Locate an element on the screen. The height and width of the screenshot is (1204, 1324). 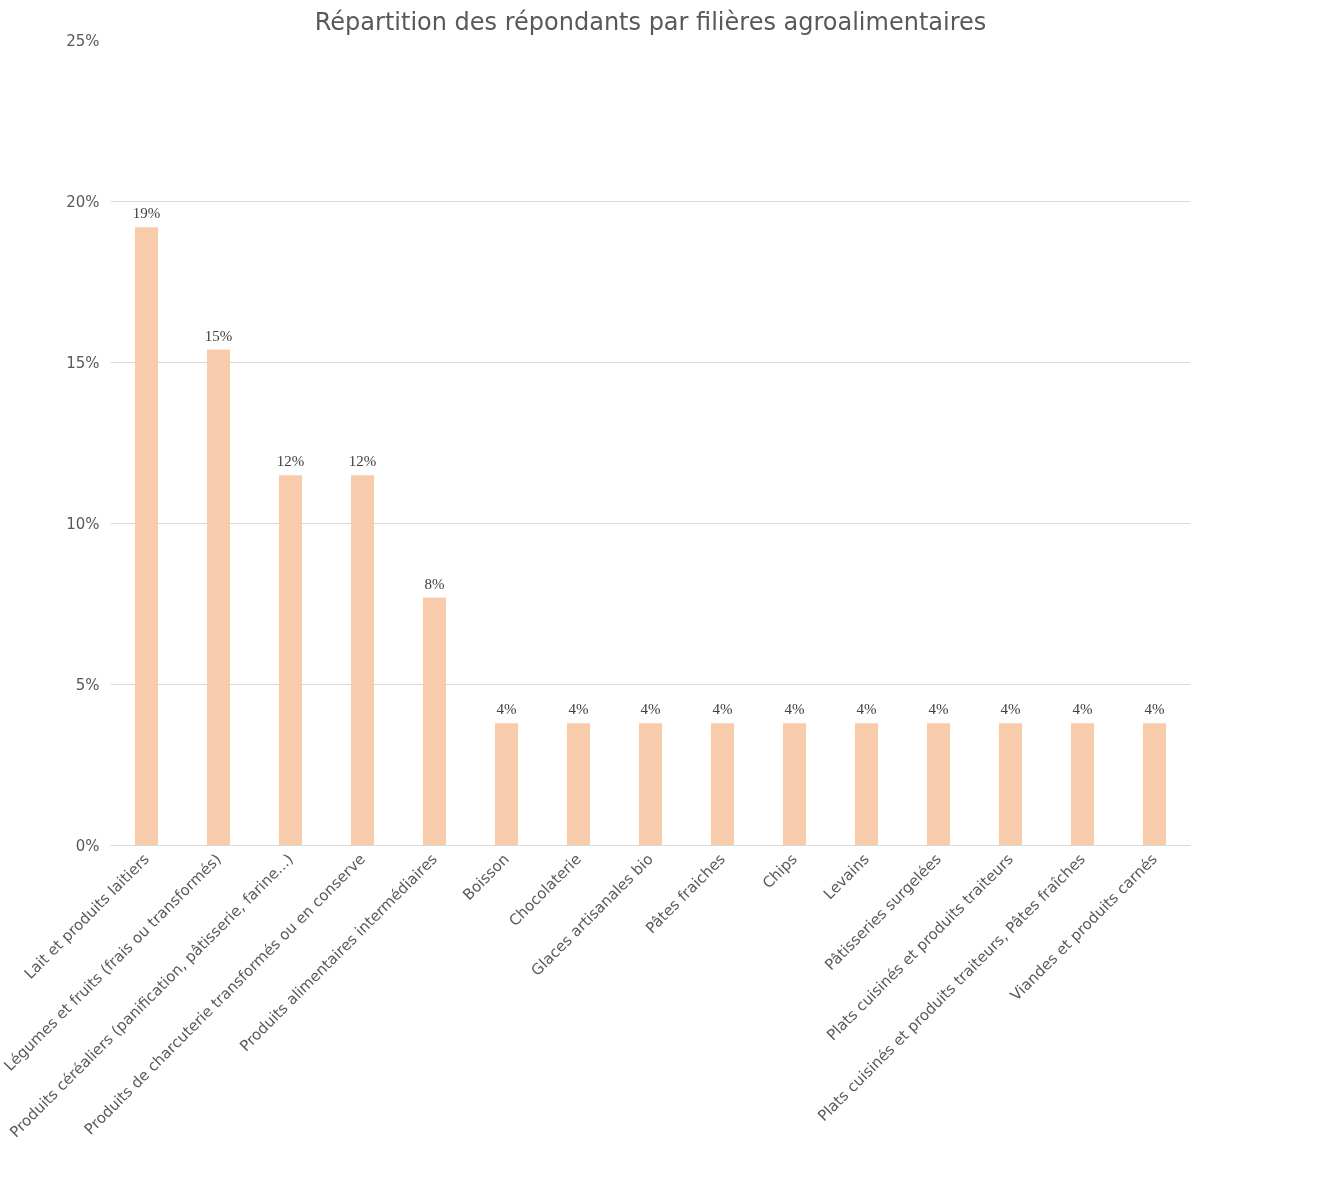
chart-title: Répartition des répondants par filières agroalimentaires is located at coordinates (650, 21).